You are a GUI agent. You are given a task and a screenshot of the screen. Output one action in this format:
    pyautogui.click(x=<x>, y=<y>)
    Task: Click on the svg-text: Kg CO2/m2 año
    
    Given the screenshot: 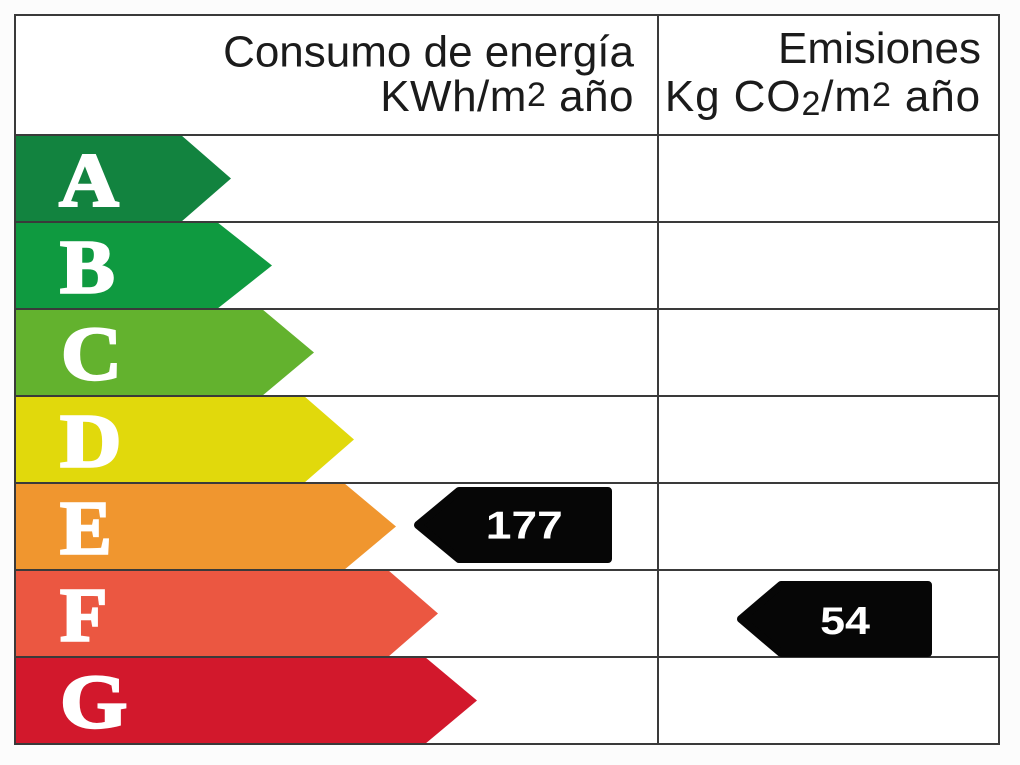 What is the action you would take?
    pyautogui.click(x=823, y=97)
    